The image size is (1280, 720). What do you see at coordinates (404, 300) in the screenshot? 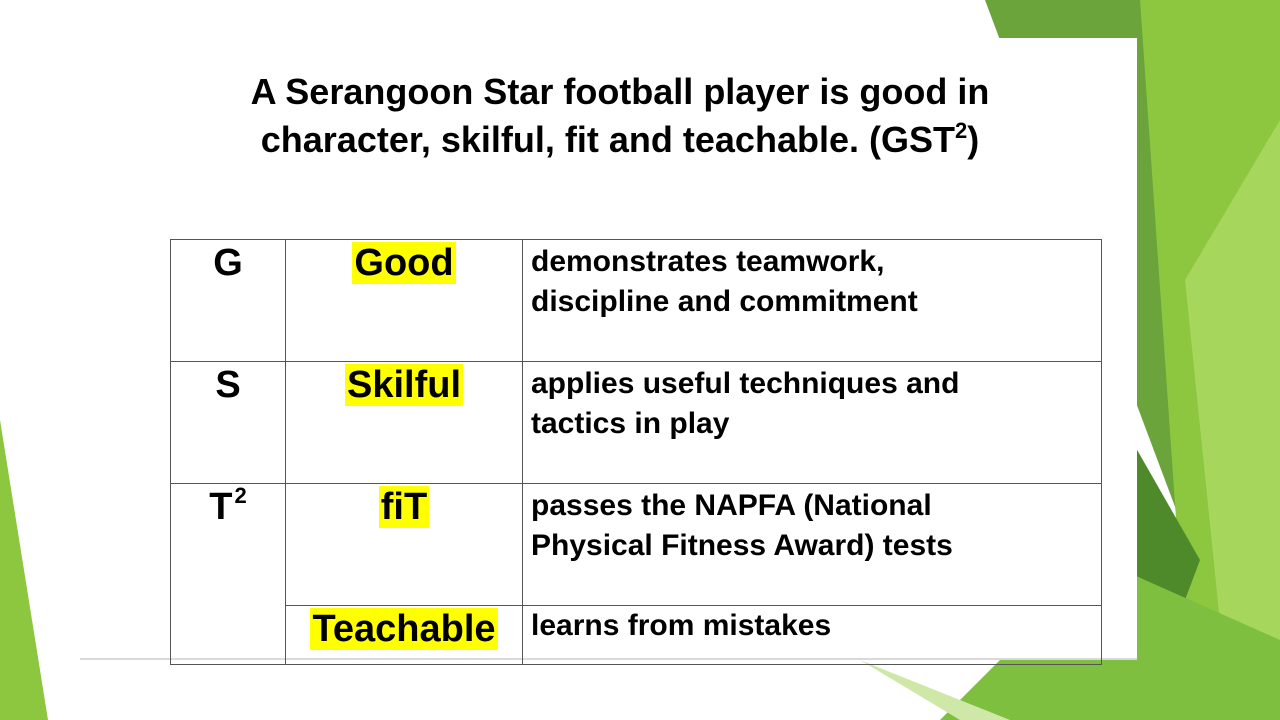
I see `row-keyword: Good` at bounding box center [404, 300].